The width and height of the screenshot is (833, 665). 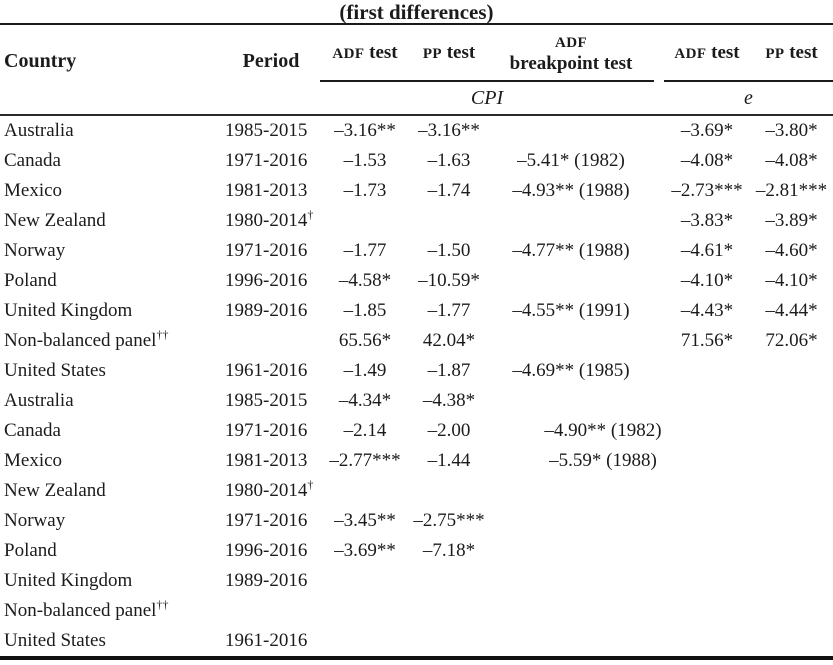 I want to click on adf-cpi-cell: –3.16**, so click(x=365, y=130).